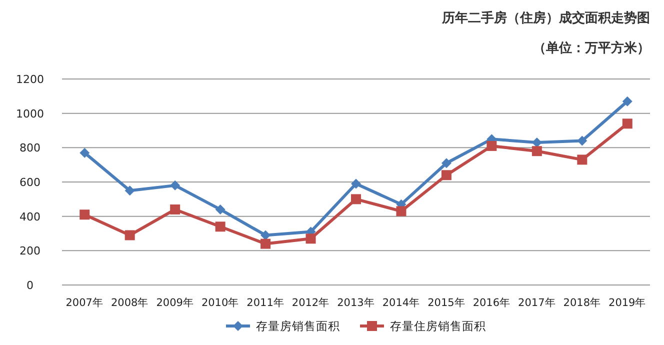 The image size is (664, 345). What do you see at coordinates (30, 217) in the screenshot?
I see `y-tick-label: 400` at bounding box center [30, 217].